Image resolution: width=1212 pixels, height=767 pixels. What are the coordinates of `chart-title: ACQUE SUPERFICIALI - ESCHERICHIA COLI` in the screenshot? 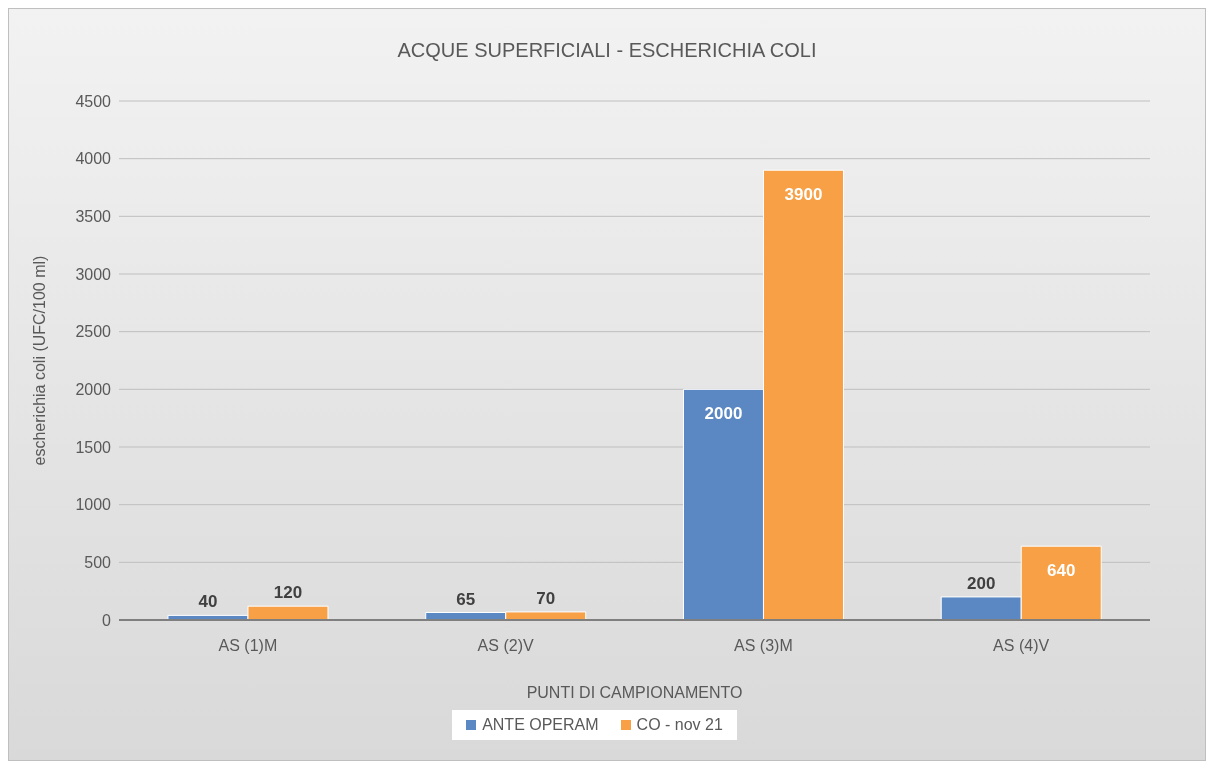 It's located at (607, 50).